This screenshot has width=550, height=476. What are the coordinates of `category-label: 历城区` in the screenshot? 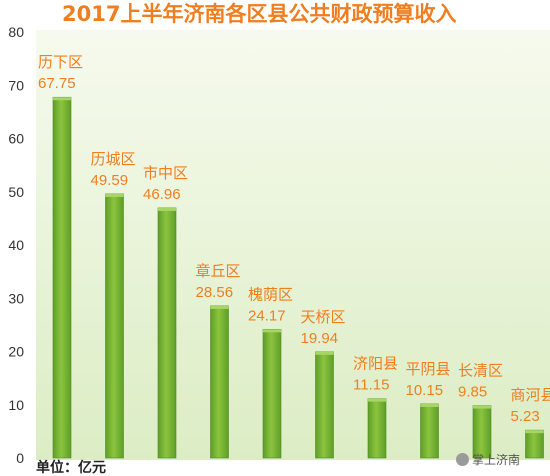 It's located at (113, 159).